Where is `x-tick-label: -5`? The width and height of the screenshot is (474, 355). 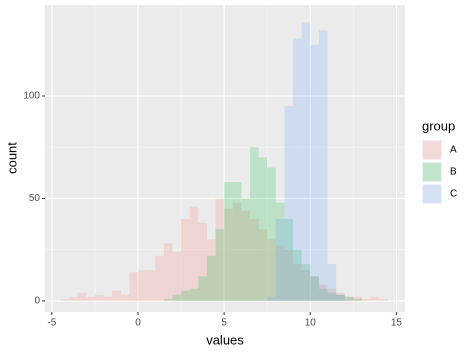
x-tick-label: -5 is located at coordinates (51, 323).